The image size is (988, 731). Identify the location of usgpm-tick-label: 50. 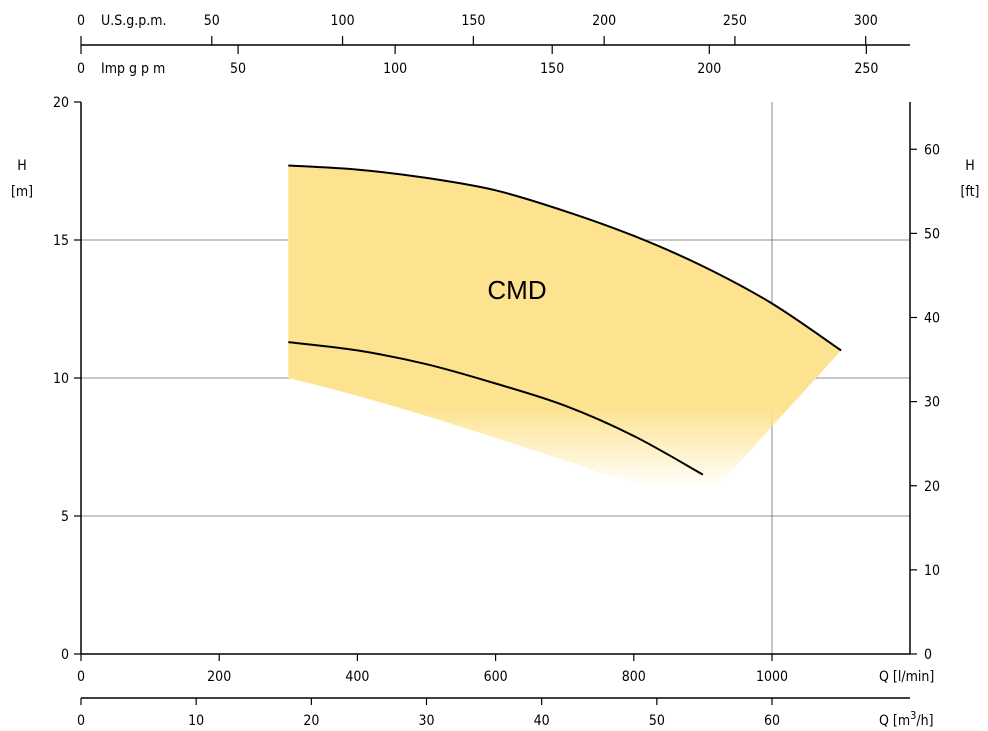
(212, 21).